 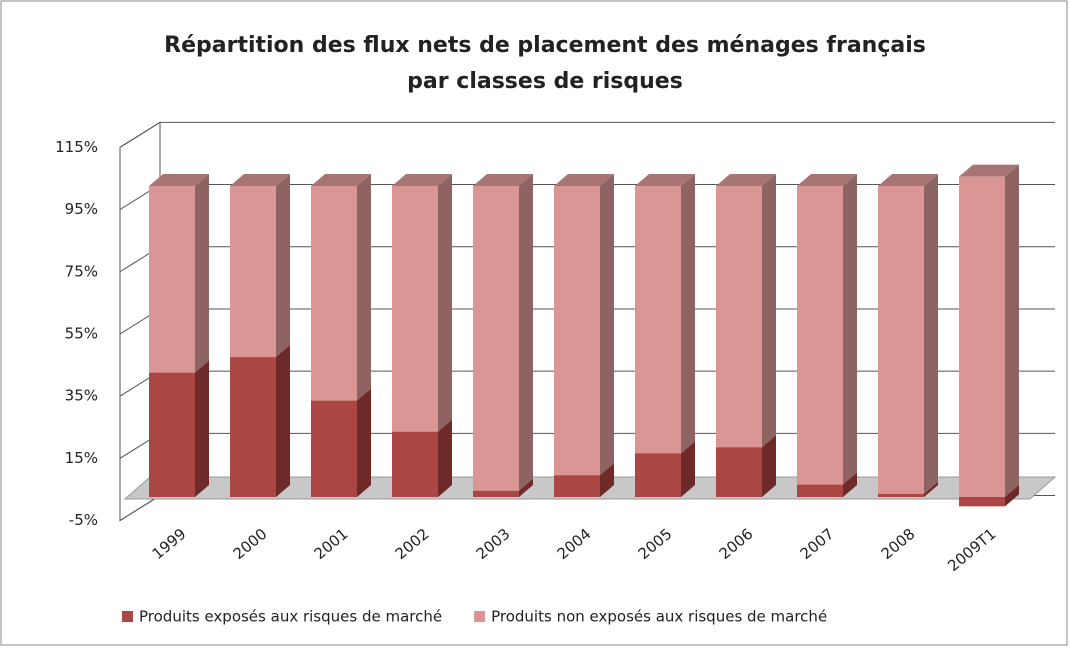 I want to click on legend-label: Produits exposés aux risques de marché, so click(x=290, y=617).